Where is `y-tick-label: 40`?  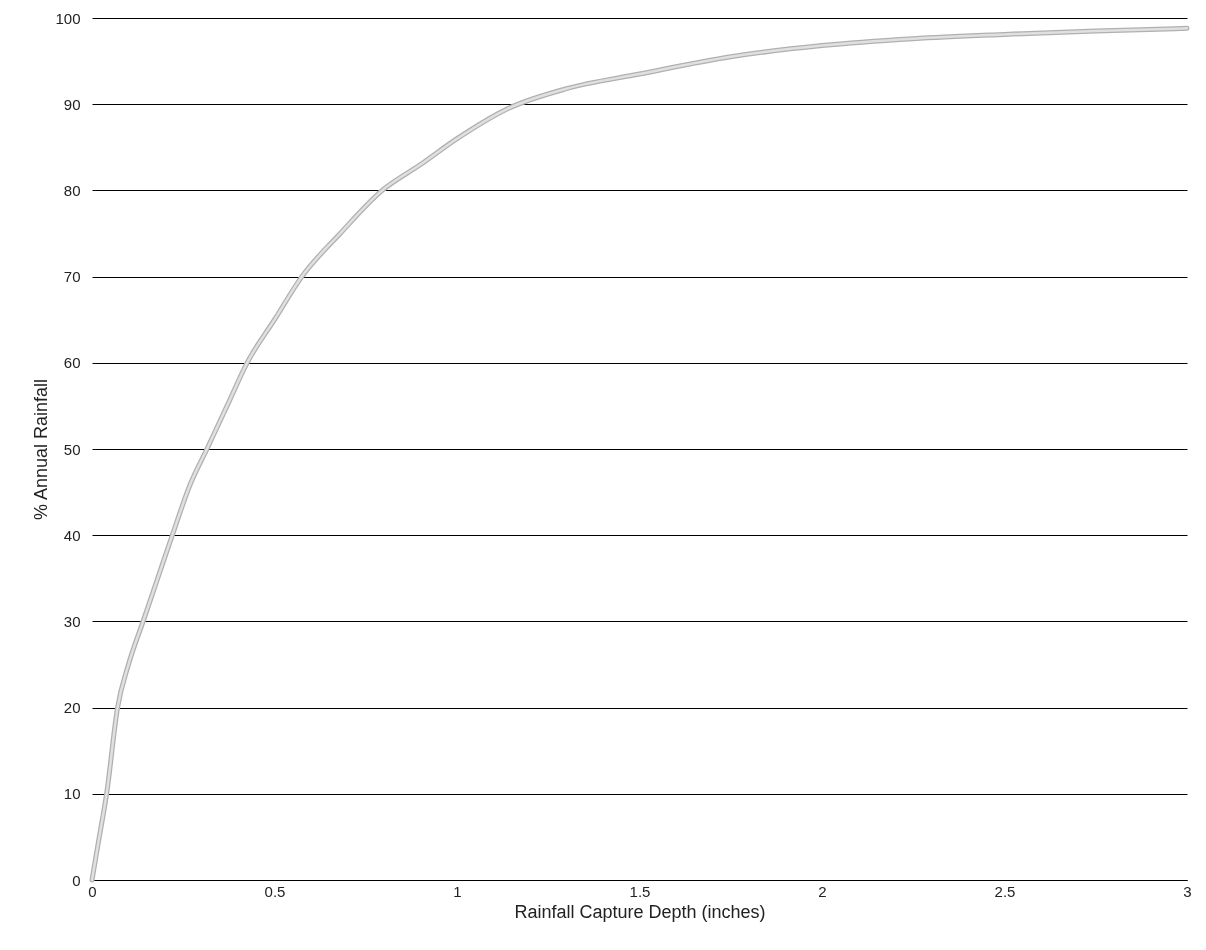 y-tick-label: 40 is located at coordinates (72, 535).